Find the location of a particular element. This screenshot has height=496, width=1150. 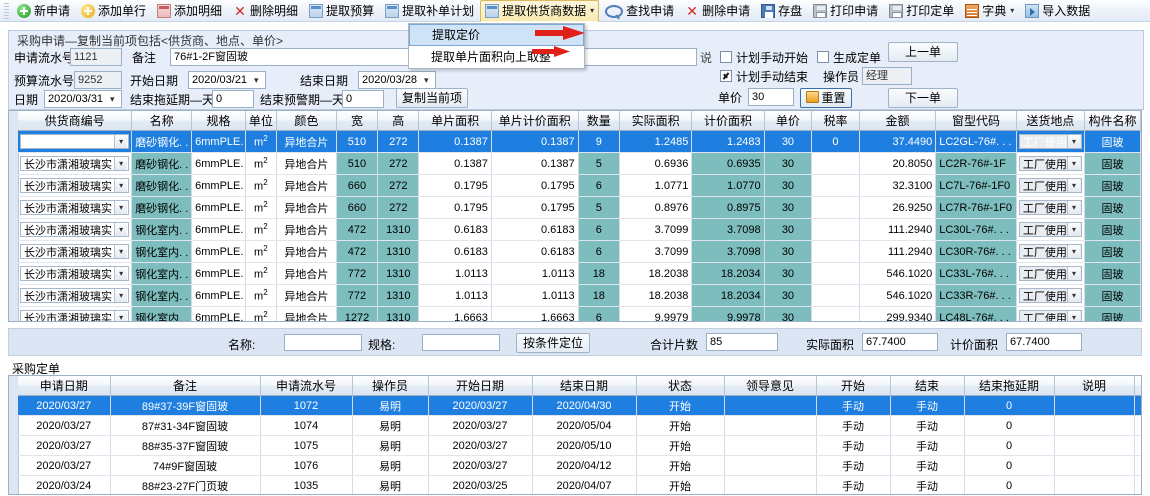

detail-cell-code: LC33L-76#. . . is located at coordinates (976, 273).